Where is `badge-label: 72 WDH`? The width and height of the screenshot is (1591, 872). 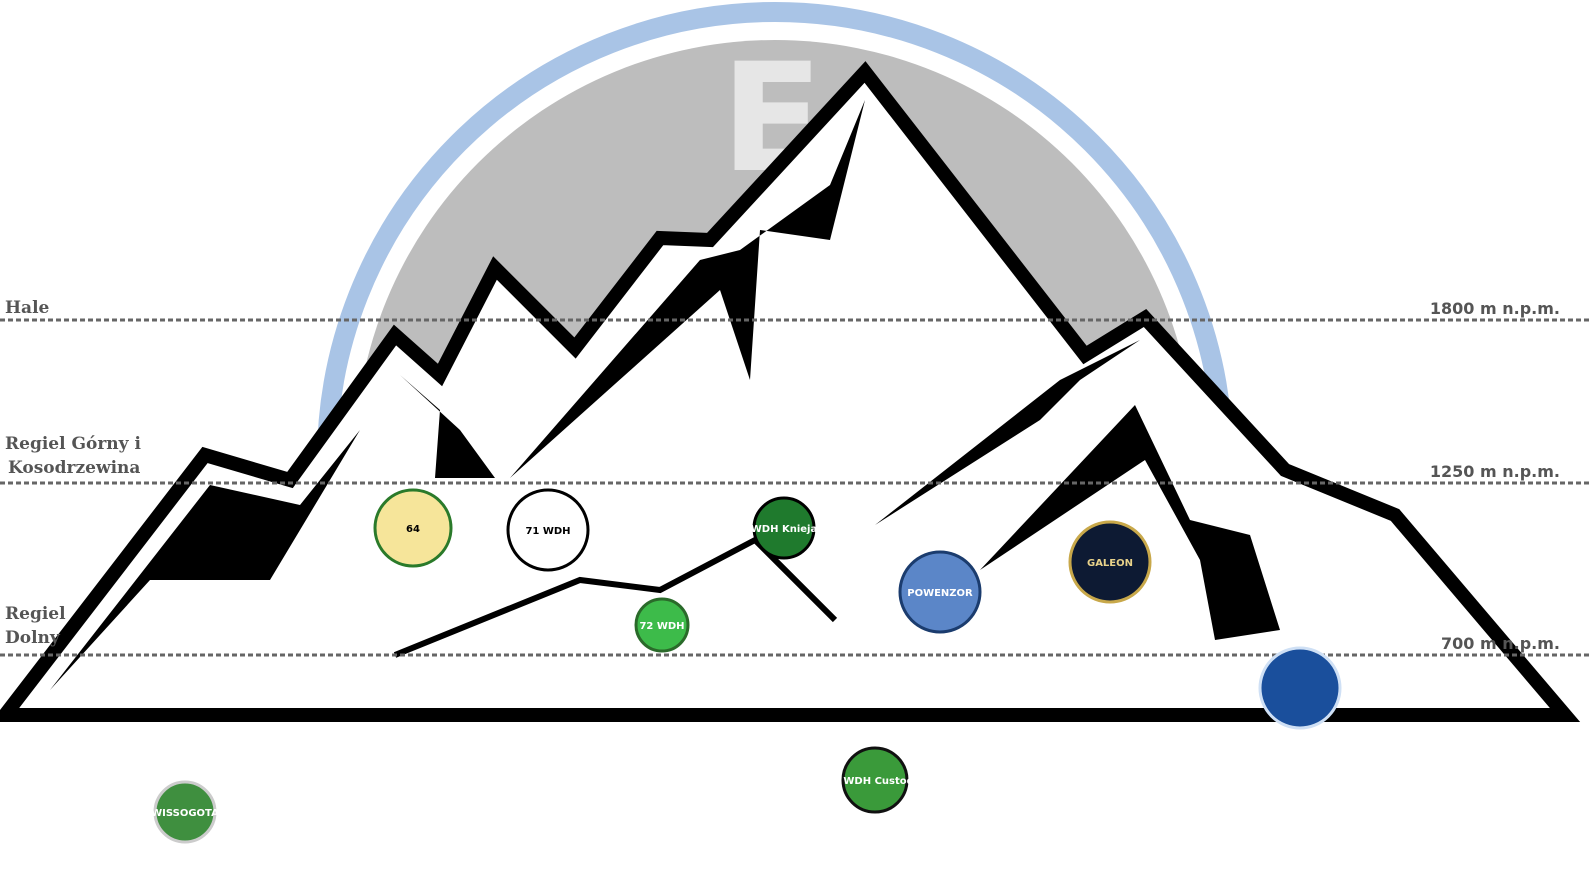
badge-label: 72 WDH is located at coordinates (661, 626).